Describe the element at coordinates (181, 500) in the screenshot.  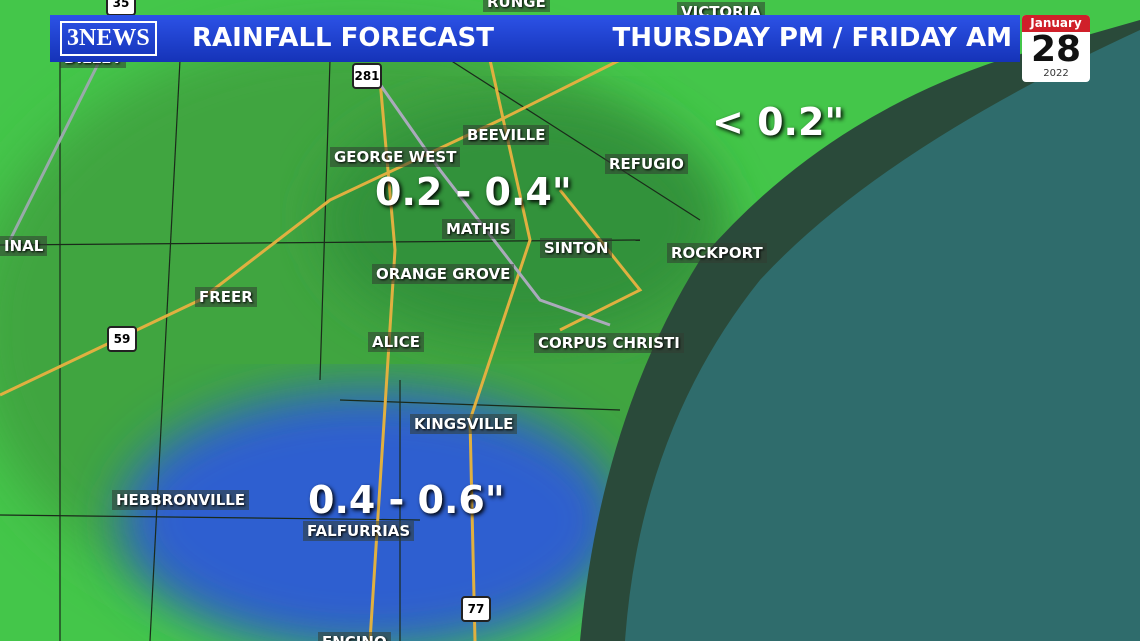
I see `city-label: HEBBRONVILLE` at that location.